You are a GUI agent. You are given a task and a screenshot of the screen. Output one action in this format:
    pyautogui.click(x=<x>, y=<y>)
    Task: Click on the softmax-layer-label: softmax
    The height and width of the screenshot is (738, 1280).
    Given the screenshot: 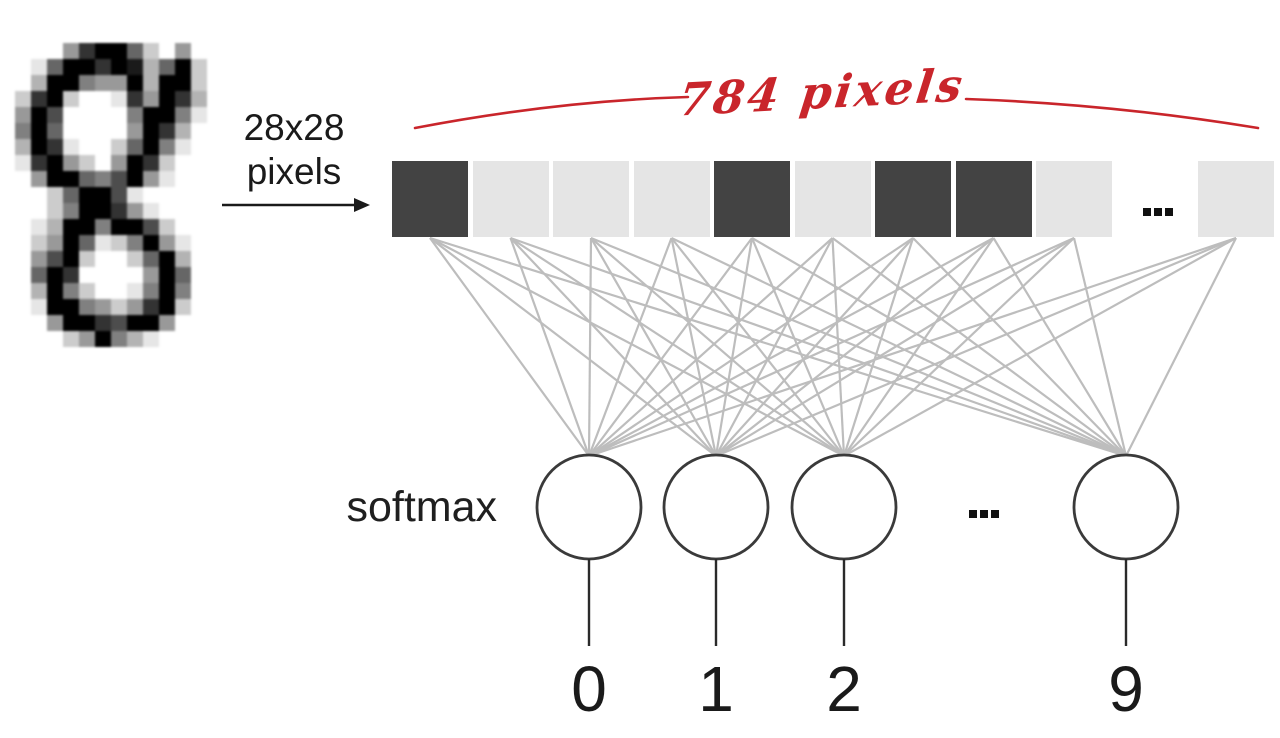 What is the action you would take?
    pyautogui.click(x=421, y=507)
    